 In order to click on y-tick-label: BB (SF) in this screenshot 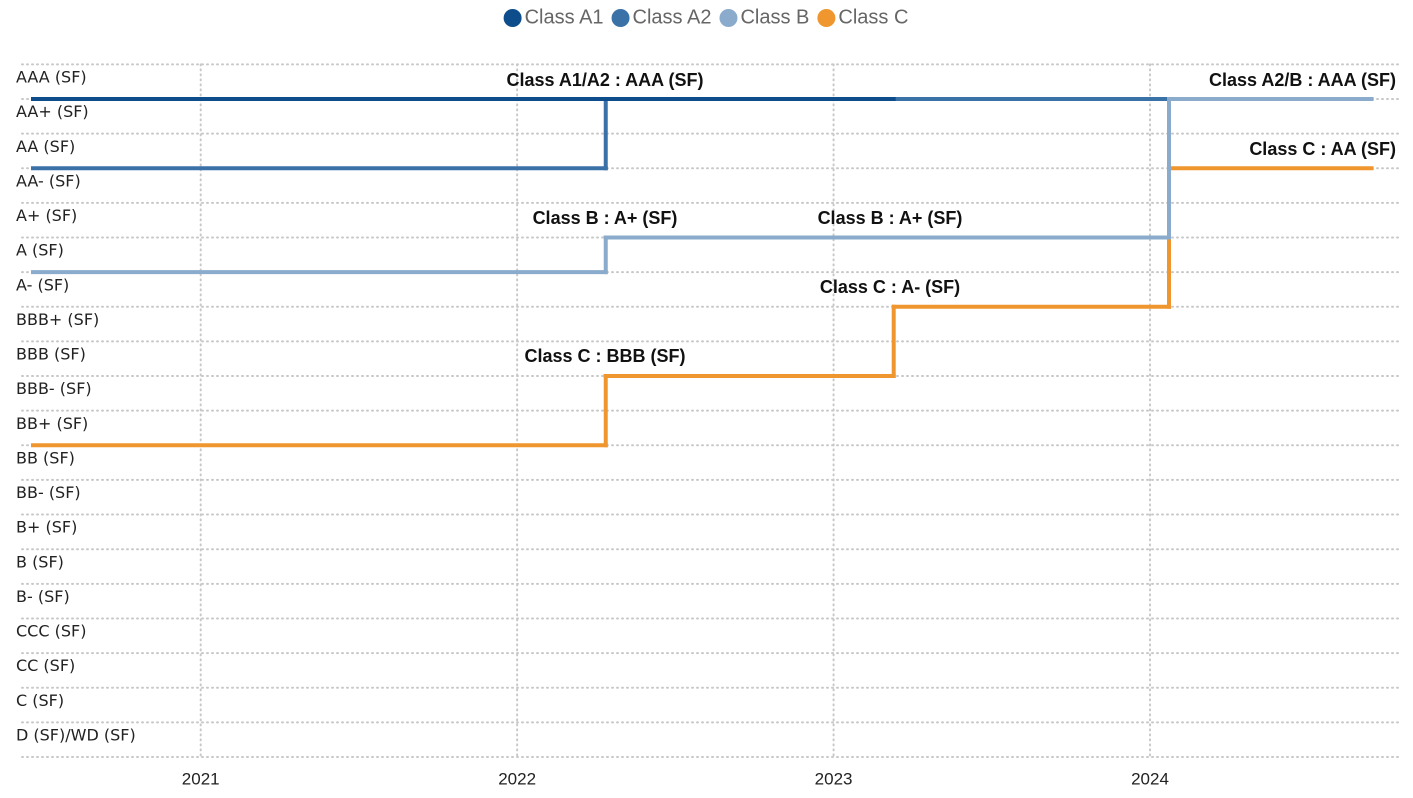, I will do `click(45, 457)`.